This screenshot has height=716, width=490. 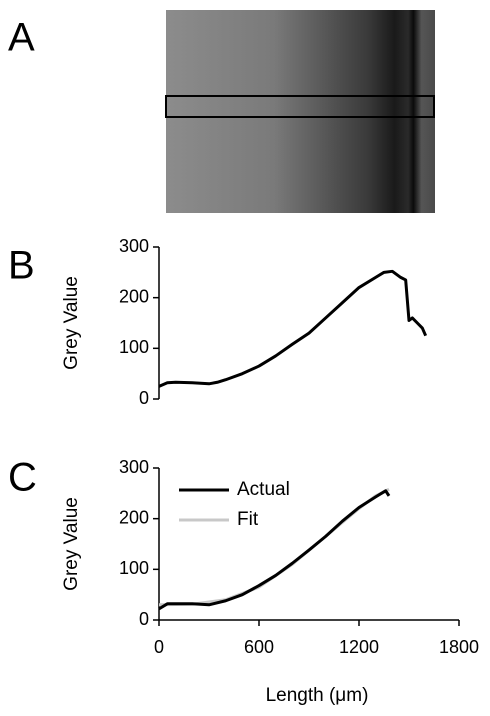 What do you see at coordinates (259, 647) in the screenshot?
I see `x-tick-label: 600` at bounding box center [259, 647].